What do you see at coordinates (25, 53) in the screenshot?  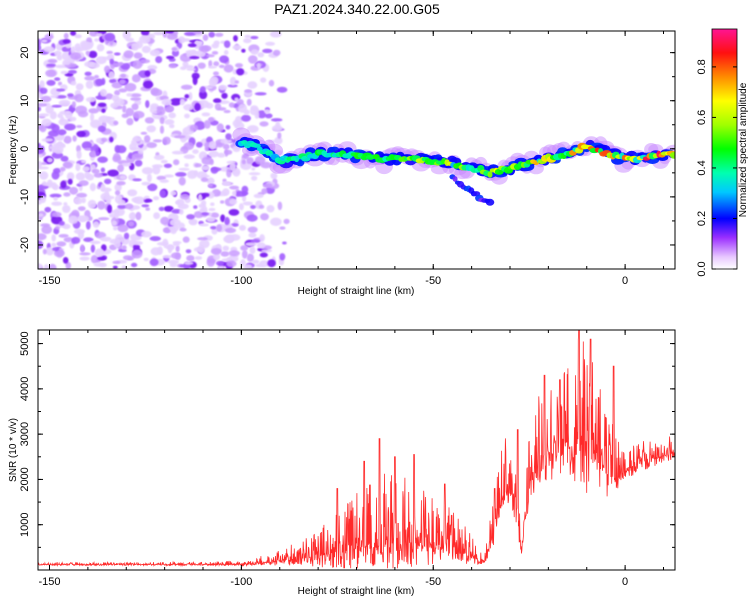 I see `y-tick-label: 20` at bounding box center [25, 53].